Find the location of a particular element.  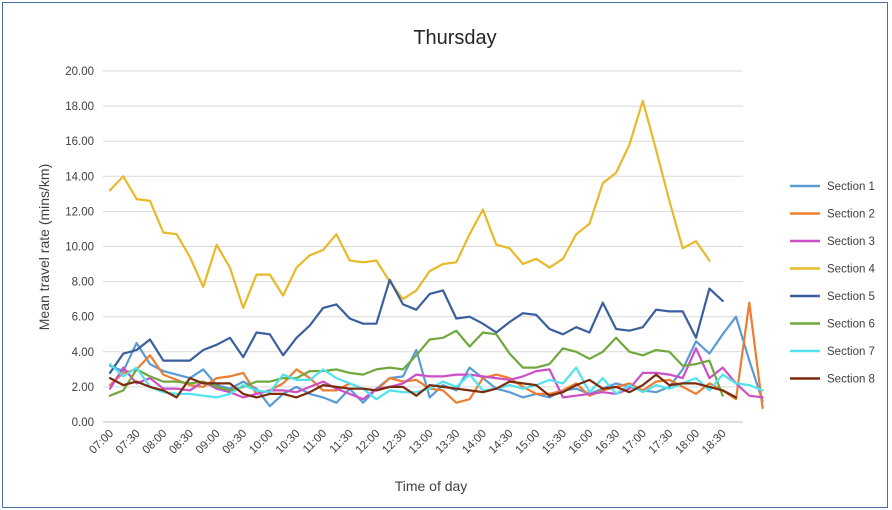

x-tick-label: 07:00 is located at coordinates (101, 442).